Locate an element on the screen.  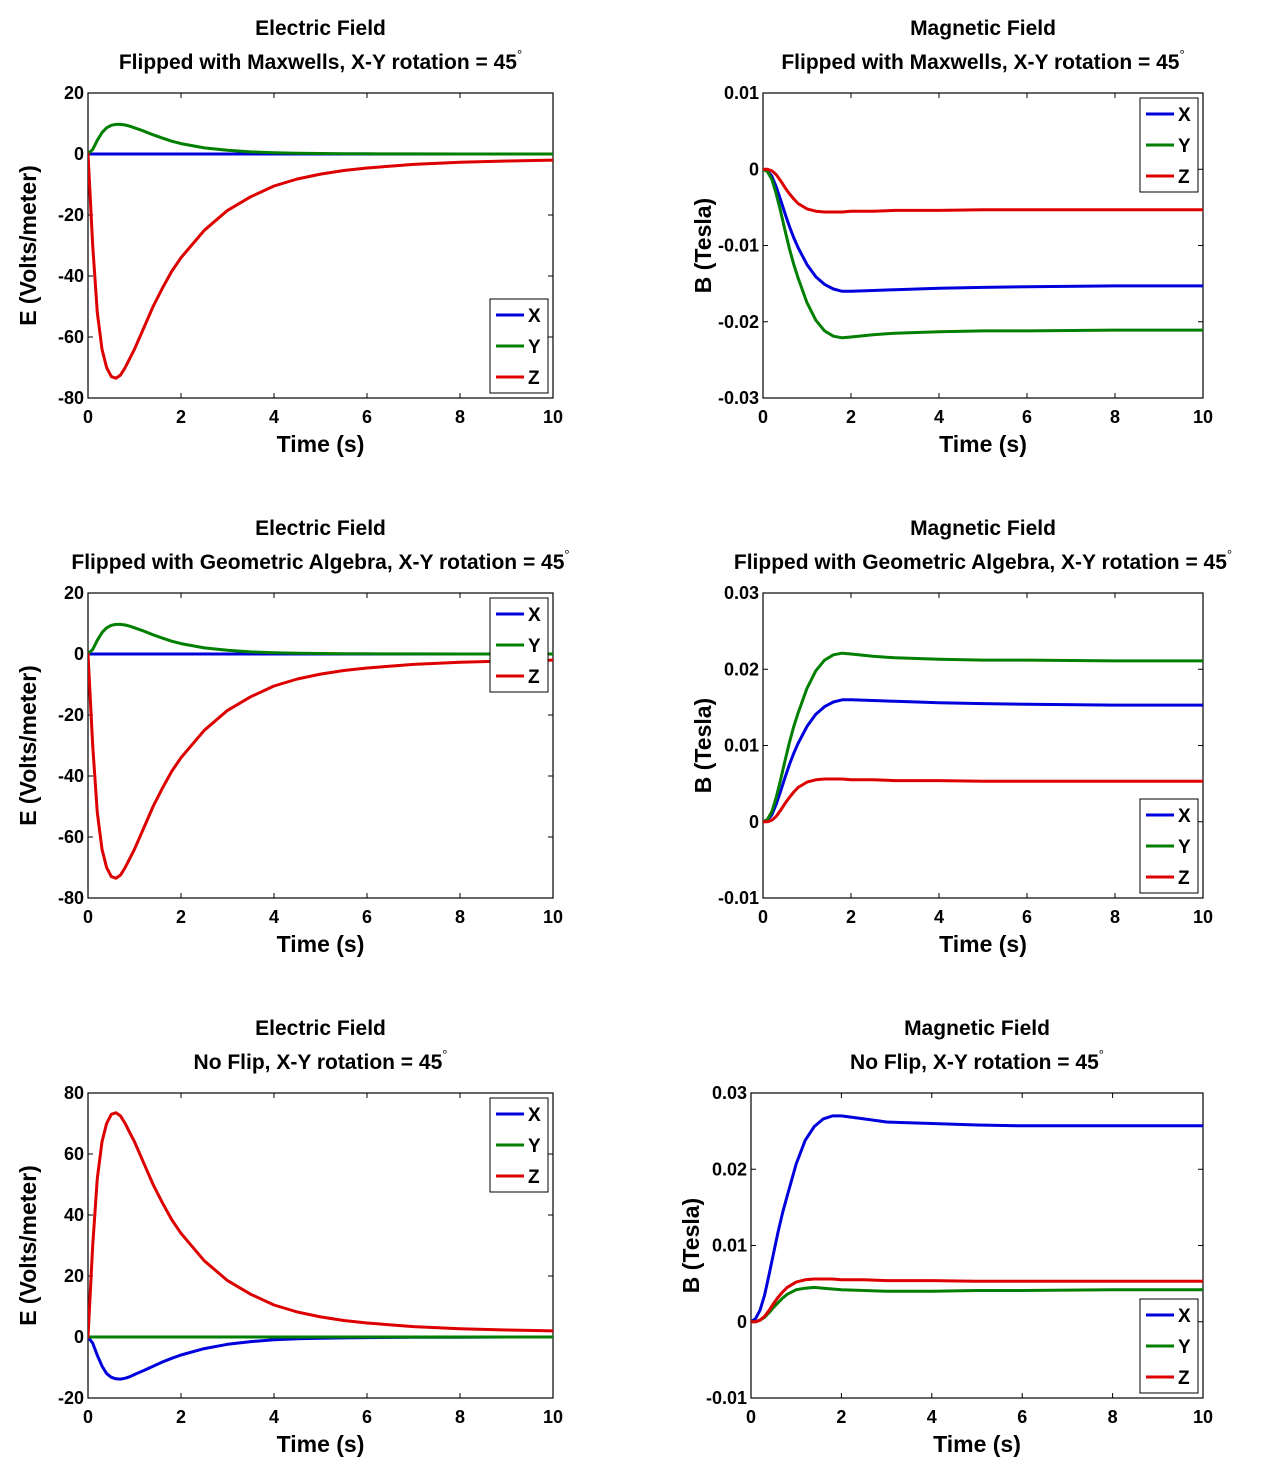
chart-title: Magnetic Field is located at coordinates (983, 28).